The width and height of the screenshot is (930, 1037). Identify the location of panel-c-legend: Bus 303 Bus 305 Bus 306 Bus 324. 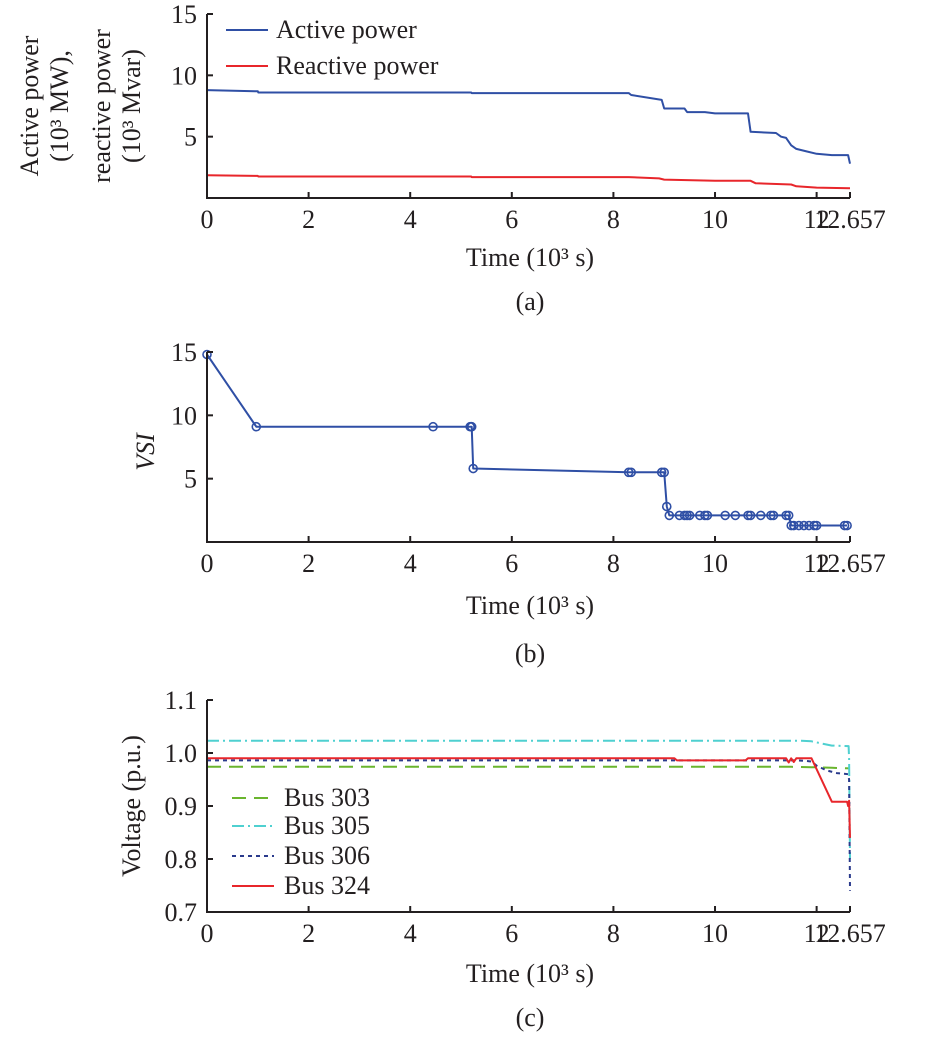
(301, 841).